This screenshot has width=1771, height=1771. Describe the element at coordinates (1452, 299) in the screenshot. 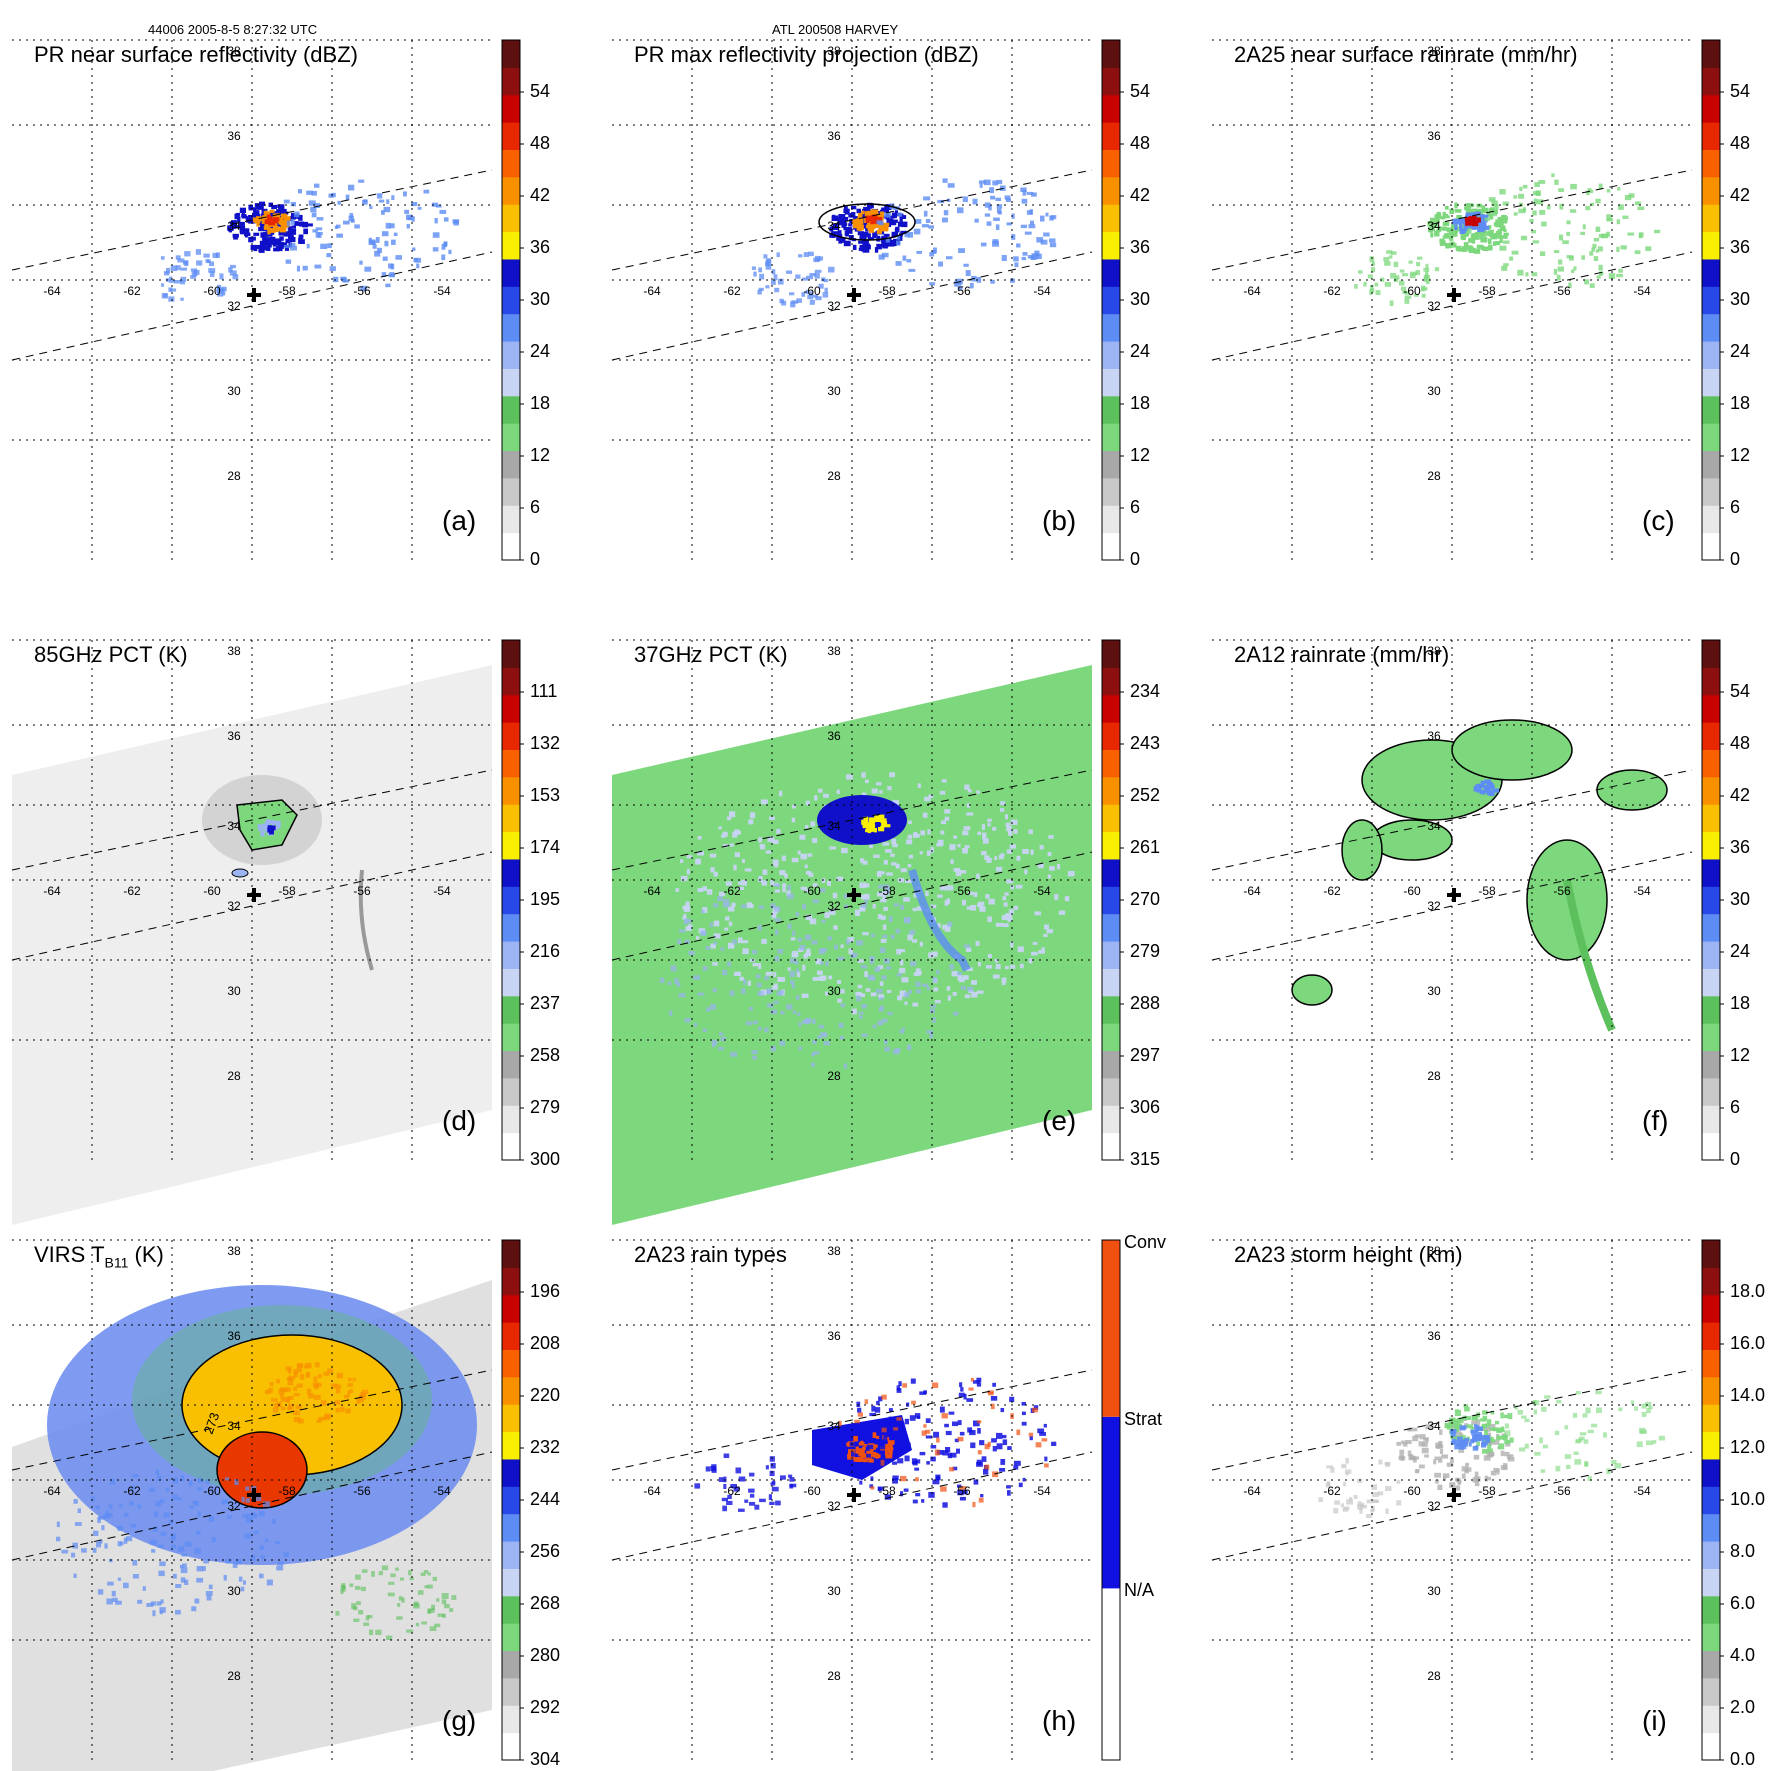

I see `panel-c: -64 -62 -60 -58 -56 -54 38 36 34 32 30 28` at that location.